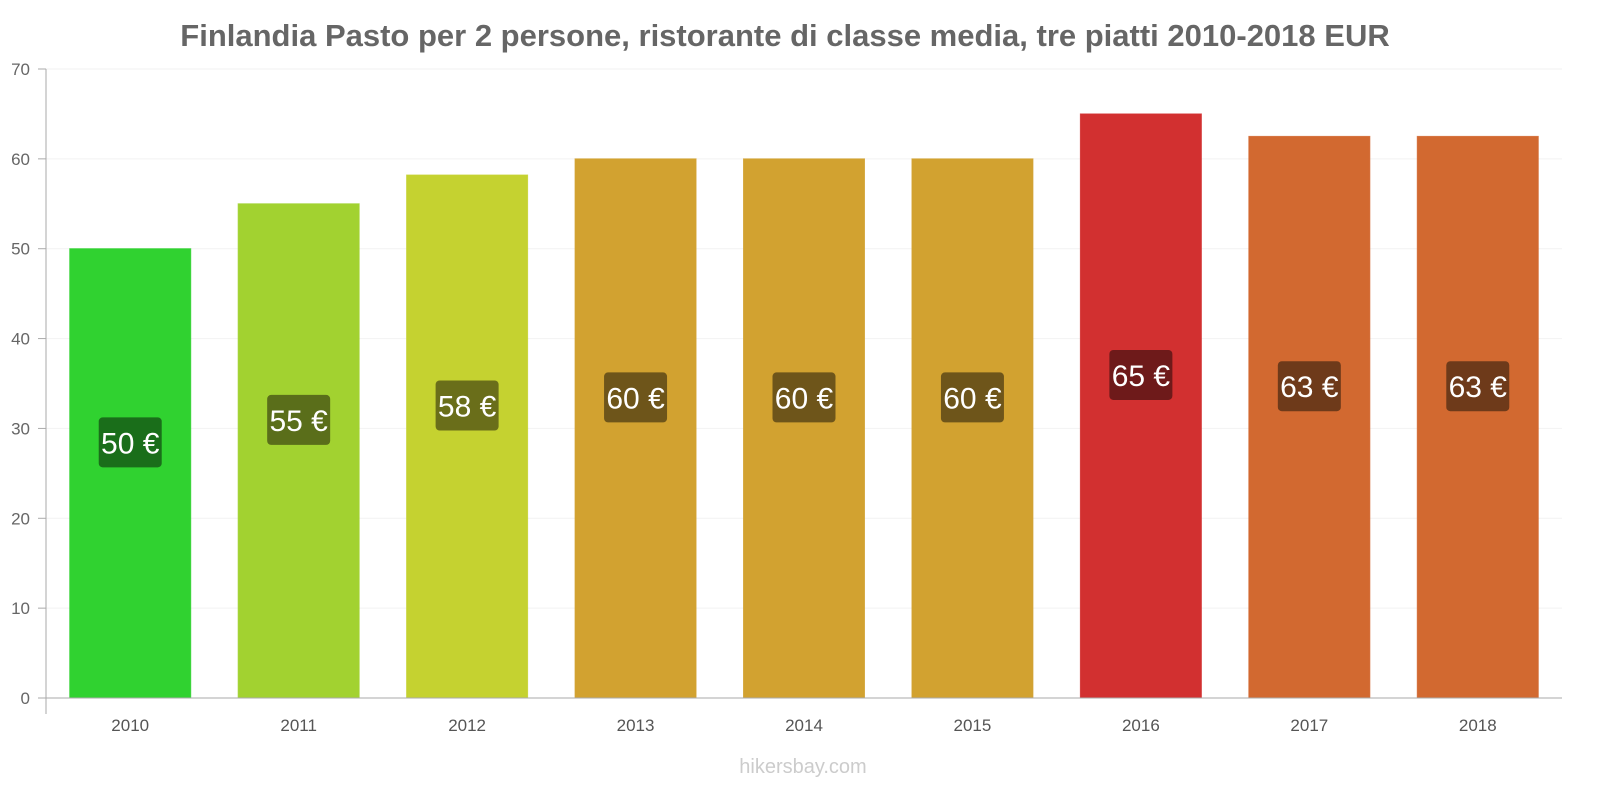  What do you see at coordinates (802, 767) in the screenshot?
I see `watermark: hikersbay.com` at bounding box center [802, 767].